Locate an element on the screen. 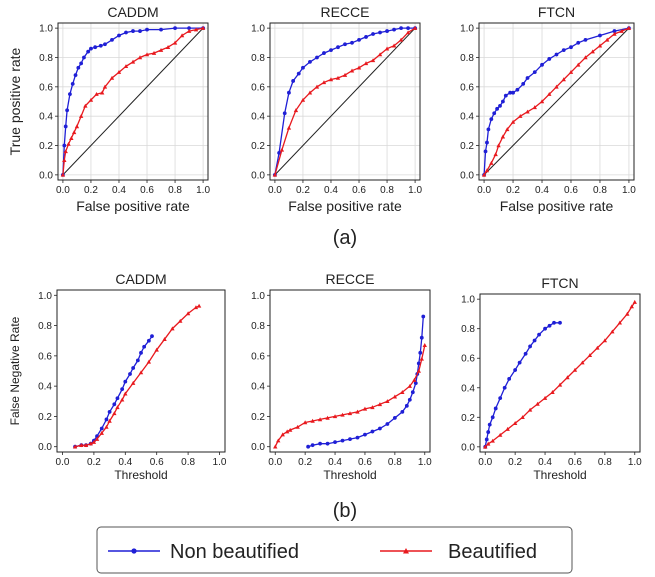  legend: Non beautified Beautified is located at coordinates (334, 550).